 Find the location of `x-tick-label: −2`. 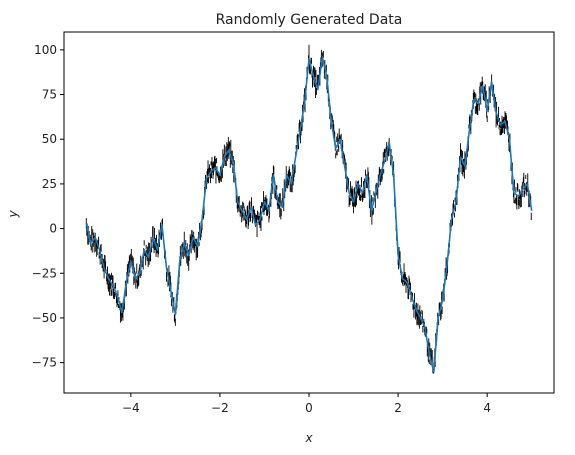

x-tick-label: −2 is located at coordinates (220, 408).